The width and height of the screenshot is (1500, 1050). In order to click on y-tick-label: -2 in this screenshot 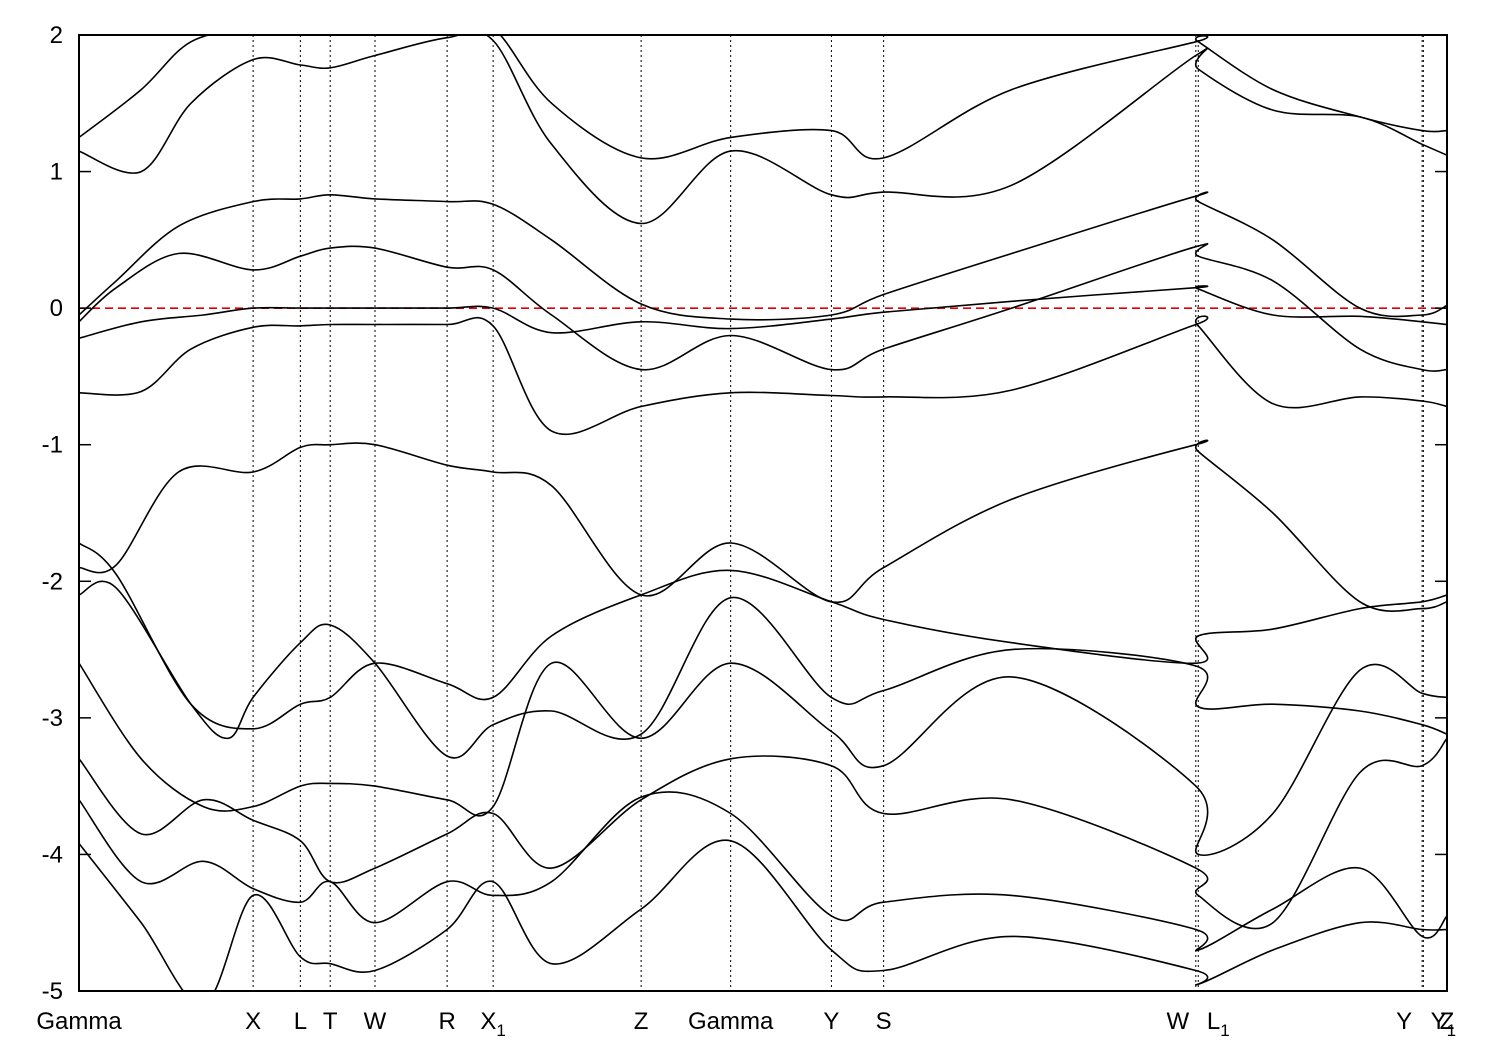, I will do `click(52, 581)`.